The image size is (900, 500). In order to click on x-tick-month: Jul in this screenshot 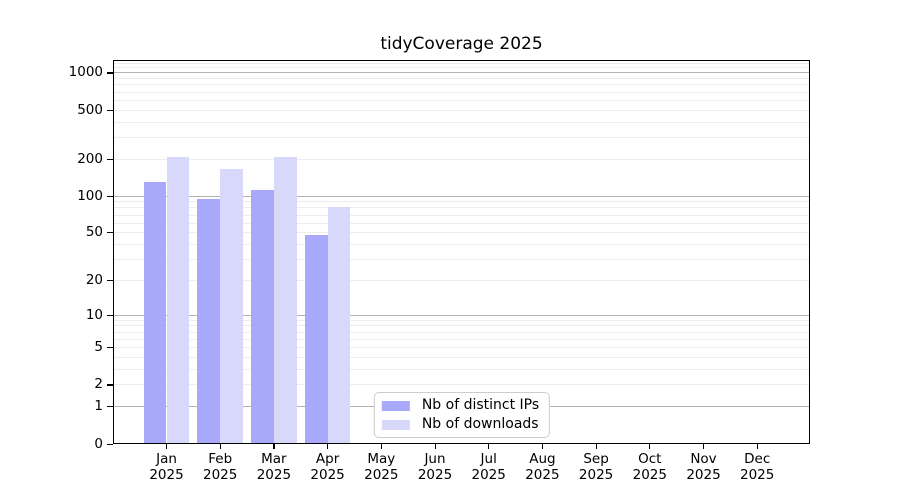, I will do `click(488, 459)`.